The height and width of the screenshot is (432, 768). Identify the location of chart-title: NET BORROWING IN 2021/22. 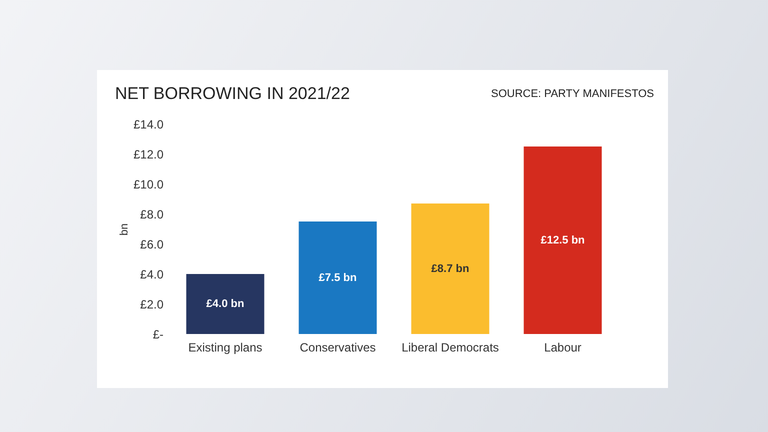
(232, 94).